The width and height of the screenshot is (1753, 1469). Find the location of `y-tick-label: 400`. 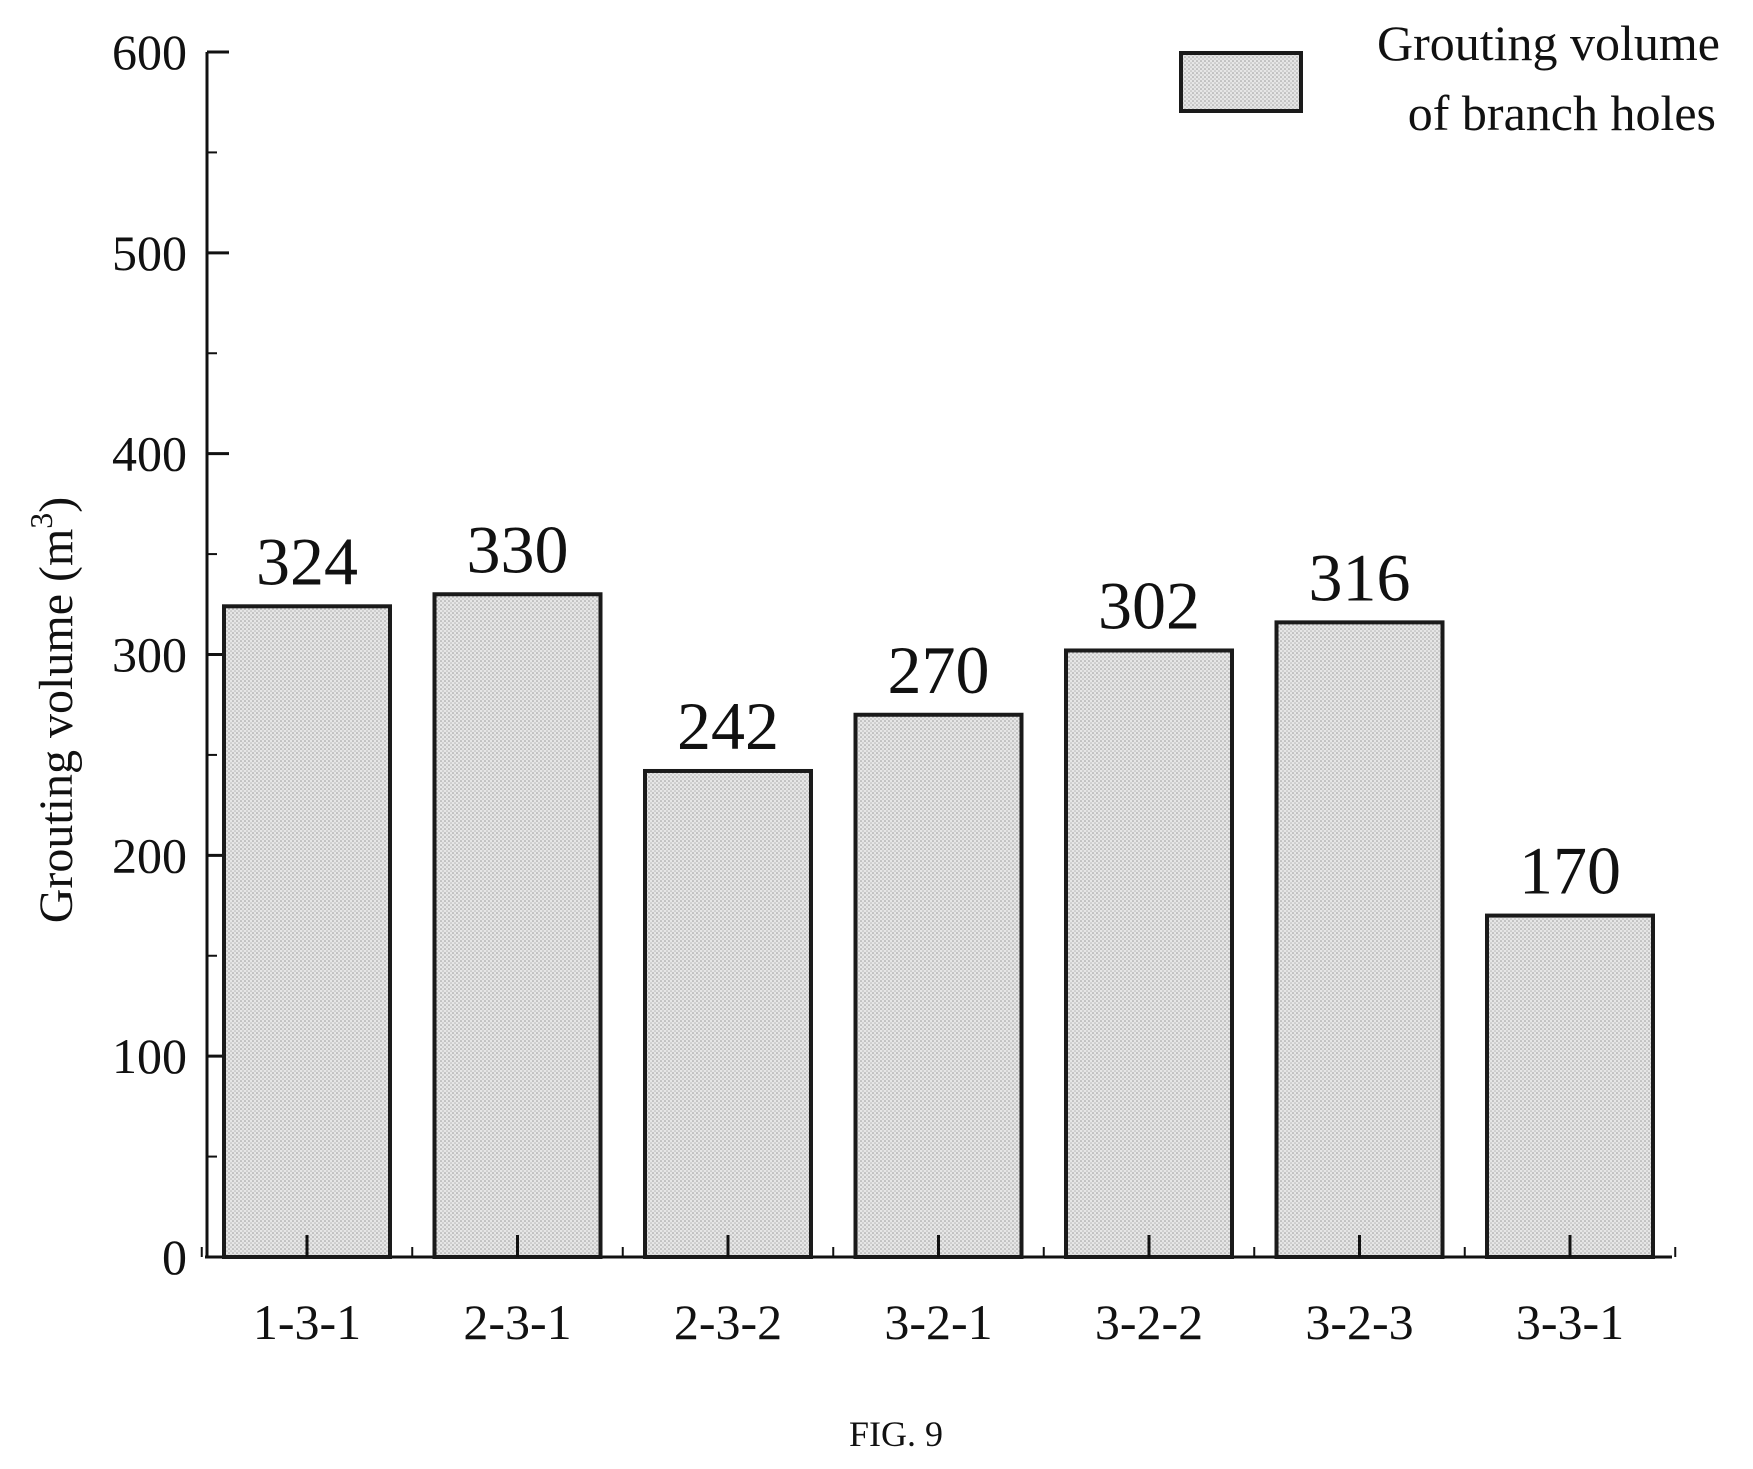

y-tick-label: 400 is located at coordinates (149, 454).